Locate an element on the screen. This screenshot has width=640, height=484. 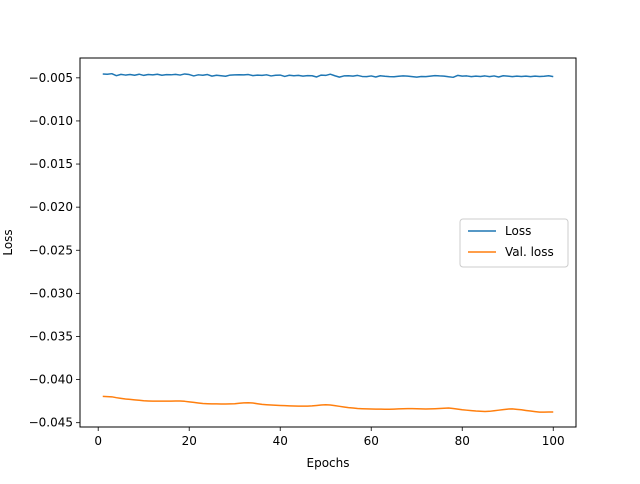
x-axis-ticks: 0 20 40 60 80 100 is located at coordinates (329, 437).